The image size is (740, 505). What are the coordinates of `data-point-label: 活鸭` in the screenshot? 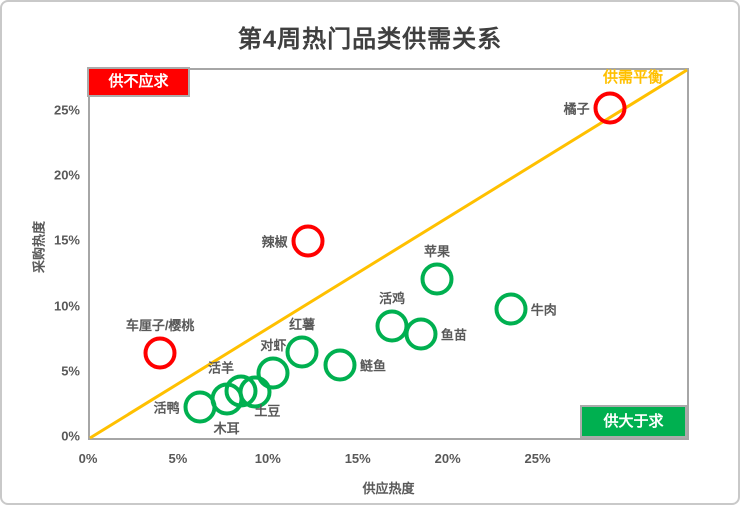 It's located at (166, 408).